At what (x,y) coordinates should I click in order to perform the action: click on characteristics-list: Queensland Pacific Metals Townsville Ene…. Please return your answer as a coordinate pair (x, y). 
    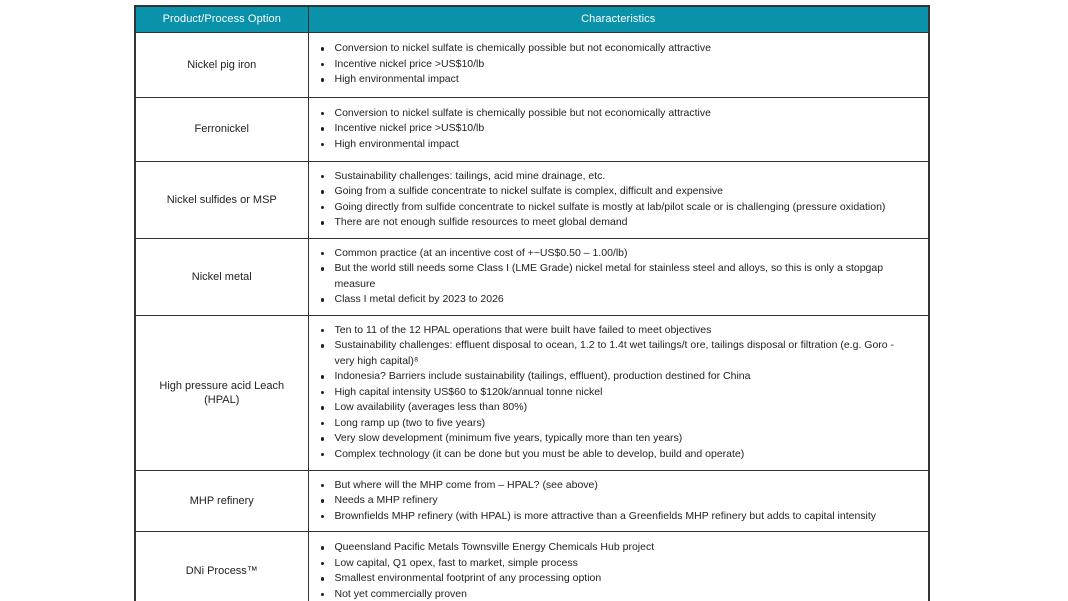
    Looking at the image, I should click on (613, 570).